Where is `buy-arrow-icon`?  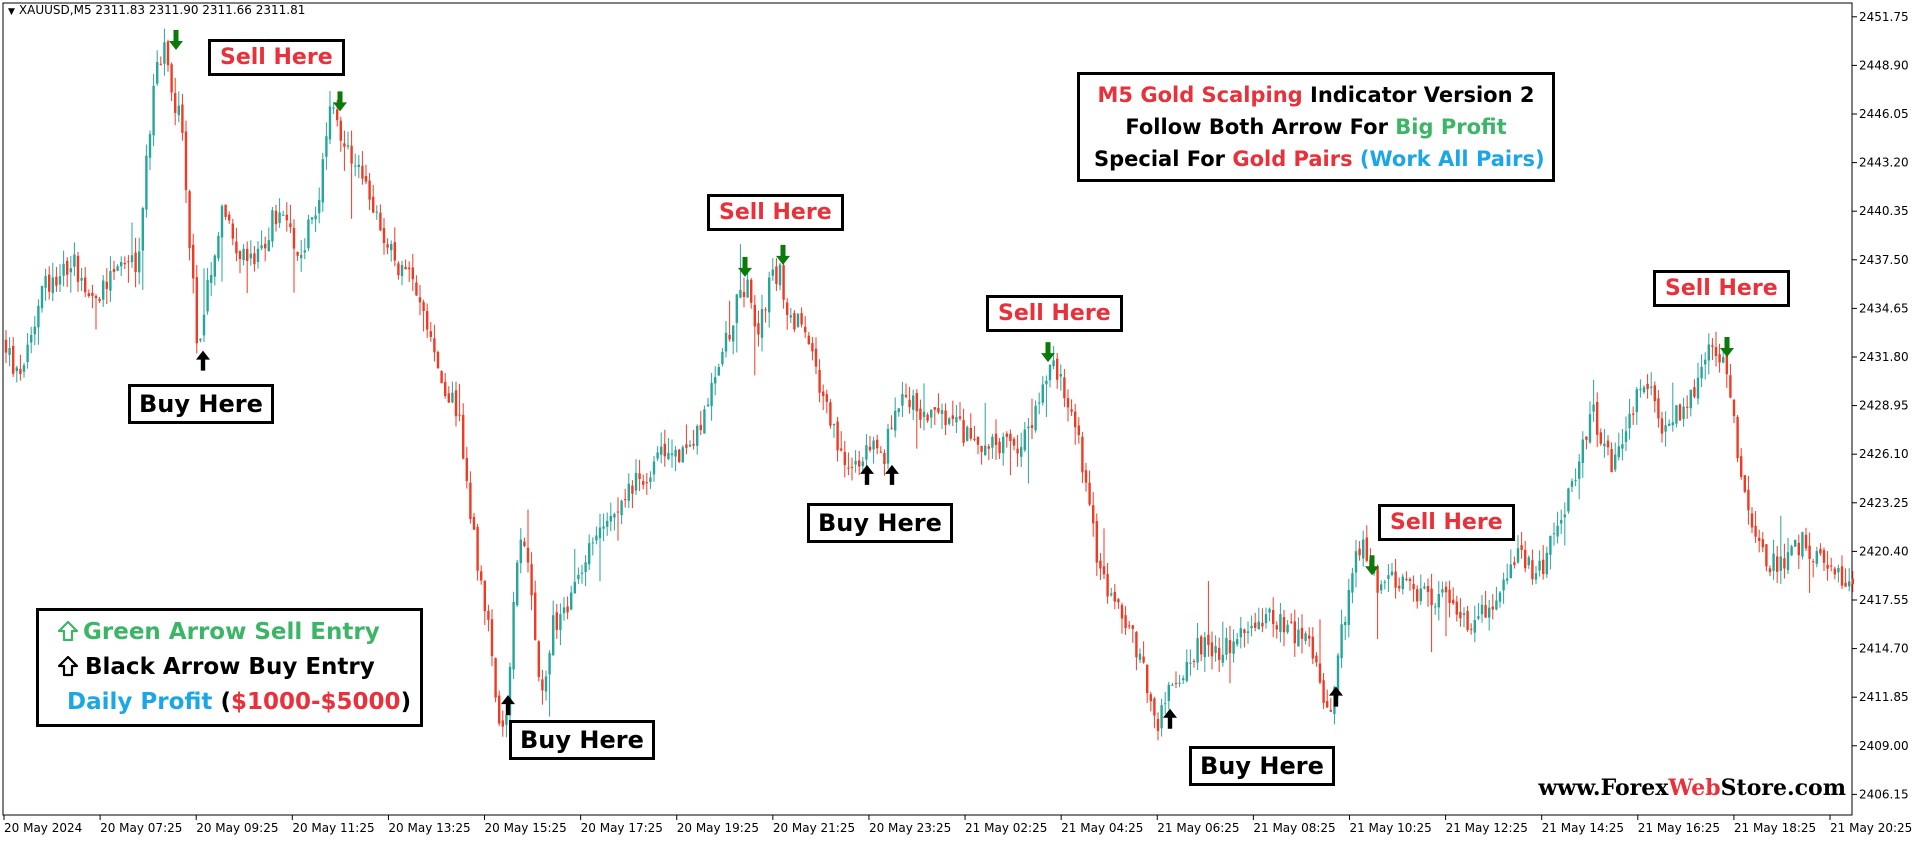
buy-arrow-icon is located at coordinates (203, 360).